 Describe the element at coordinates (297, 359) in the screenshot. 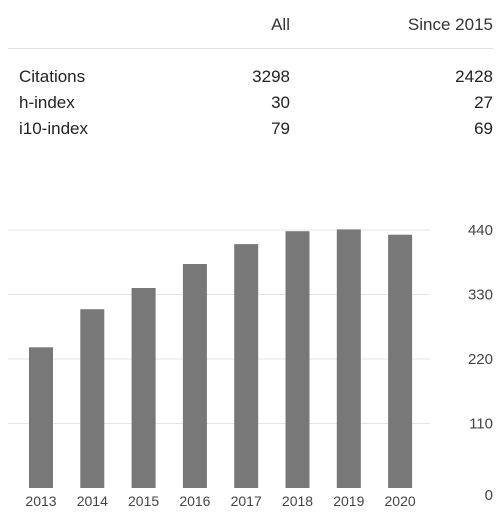

I see `bar-2018` at that location.